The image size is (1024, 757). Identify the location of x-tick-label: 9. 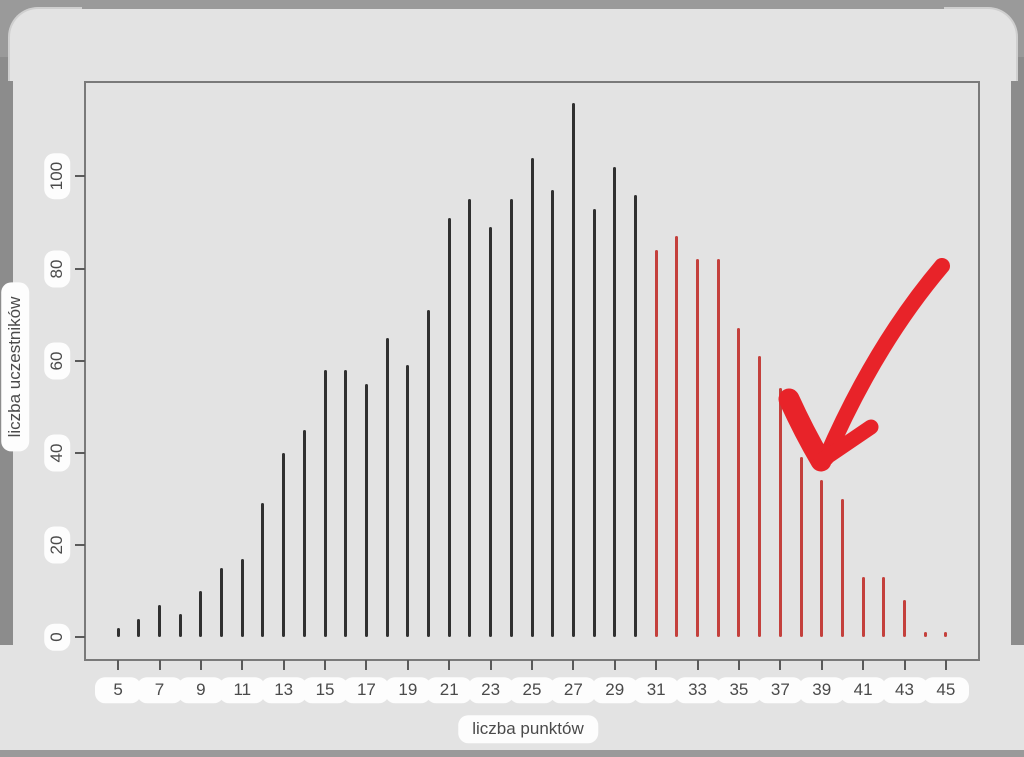
(200, 690).